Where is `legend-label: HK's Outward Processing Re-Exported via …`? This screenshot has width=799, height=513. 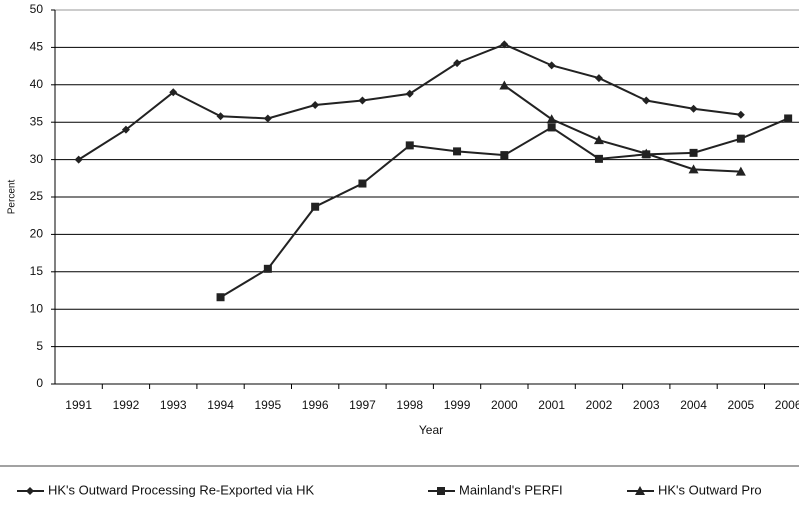 legend-label: HK's Outward Processing Re-Exported via … is located at coordinates (181, 489).